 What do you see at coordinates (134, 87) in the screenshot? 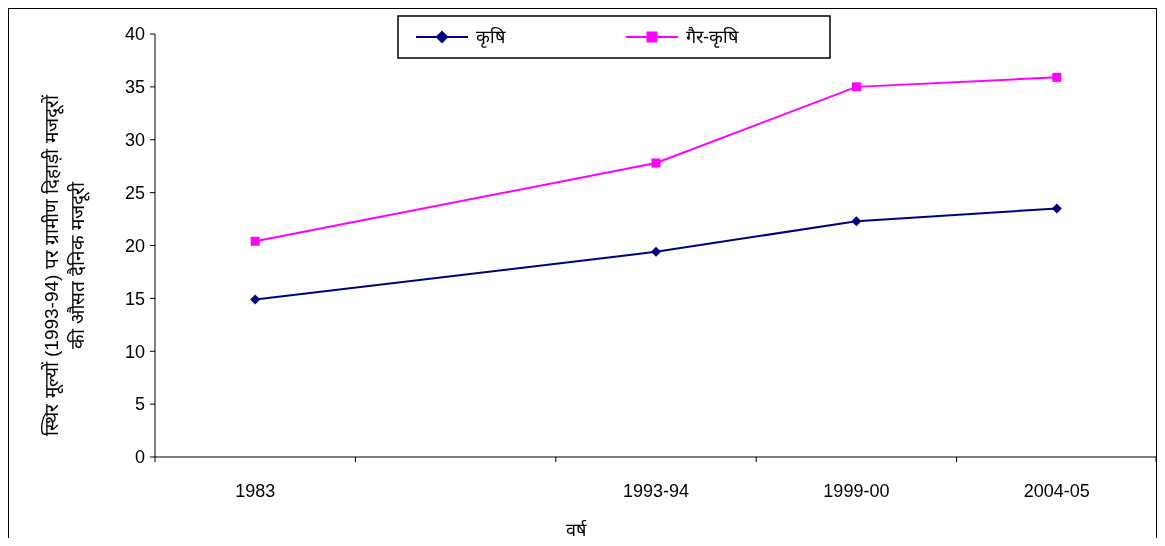
I see `y-tick-label: 35` at bounding box center [134, 87].